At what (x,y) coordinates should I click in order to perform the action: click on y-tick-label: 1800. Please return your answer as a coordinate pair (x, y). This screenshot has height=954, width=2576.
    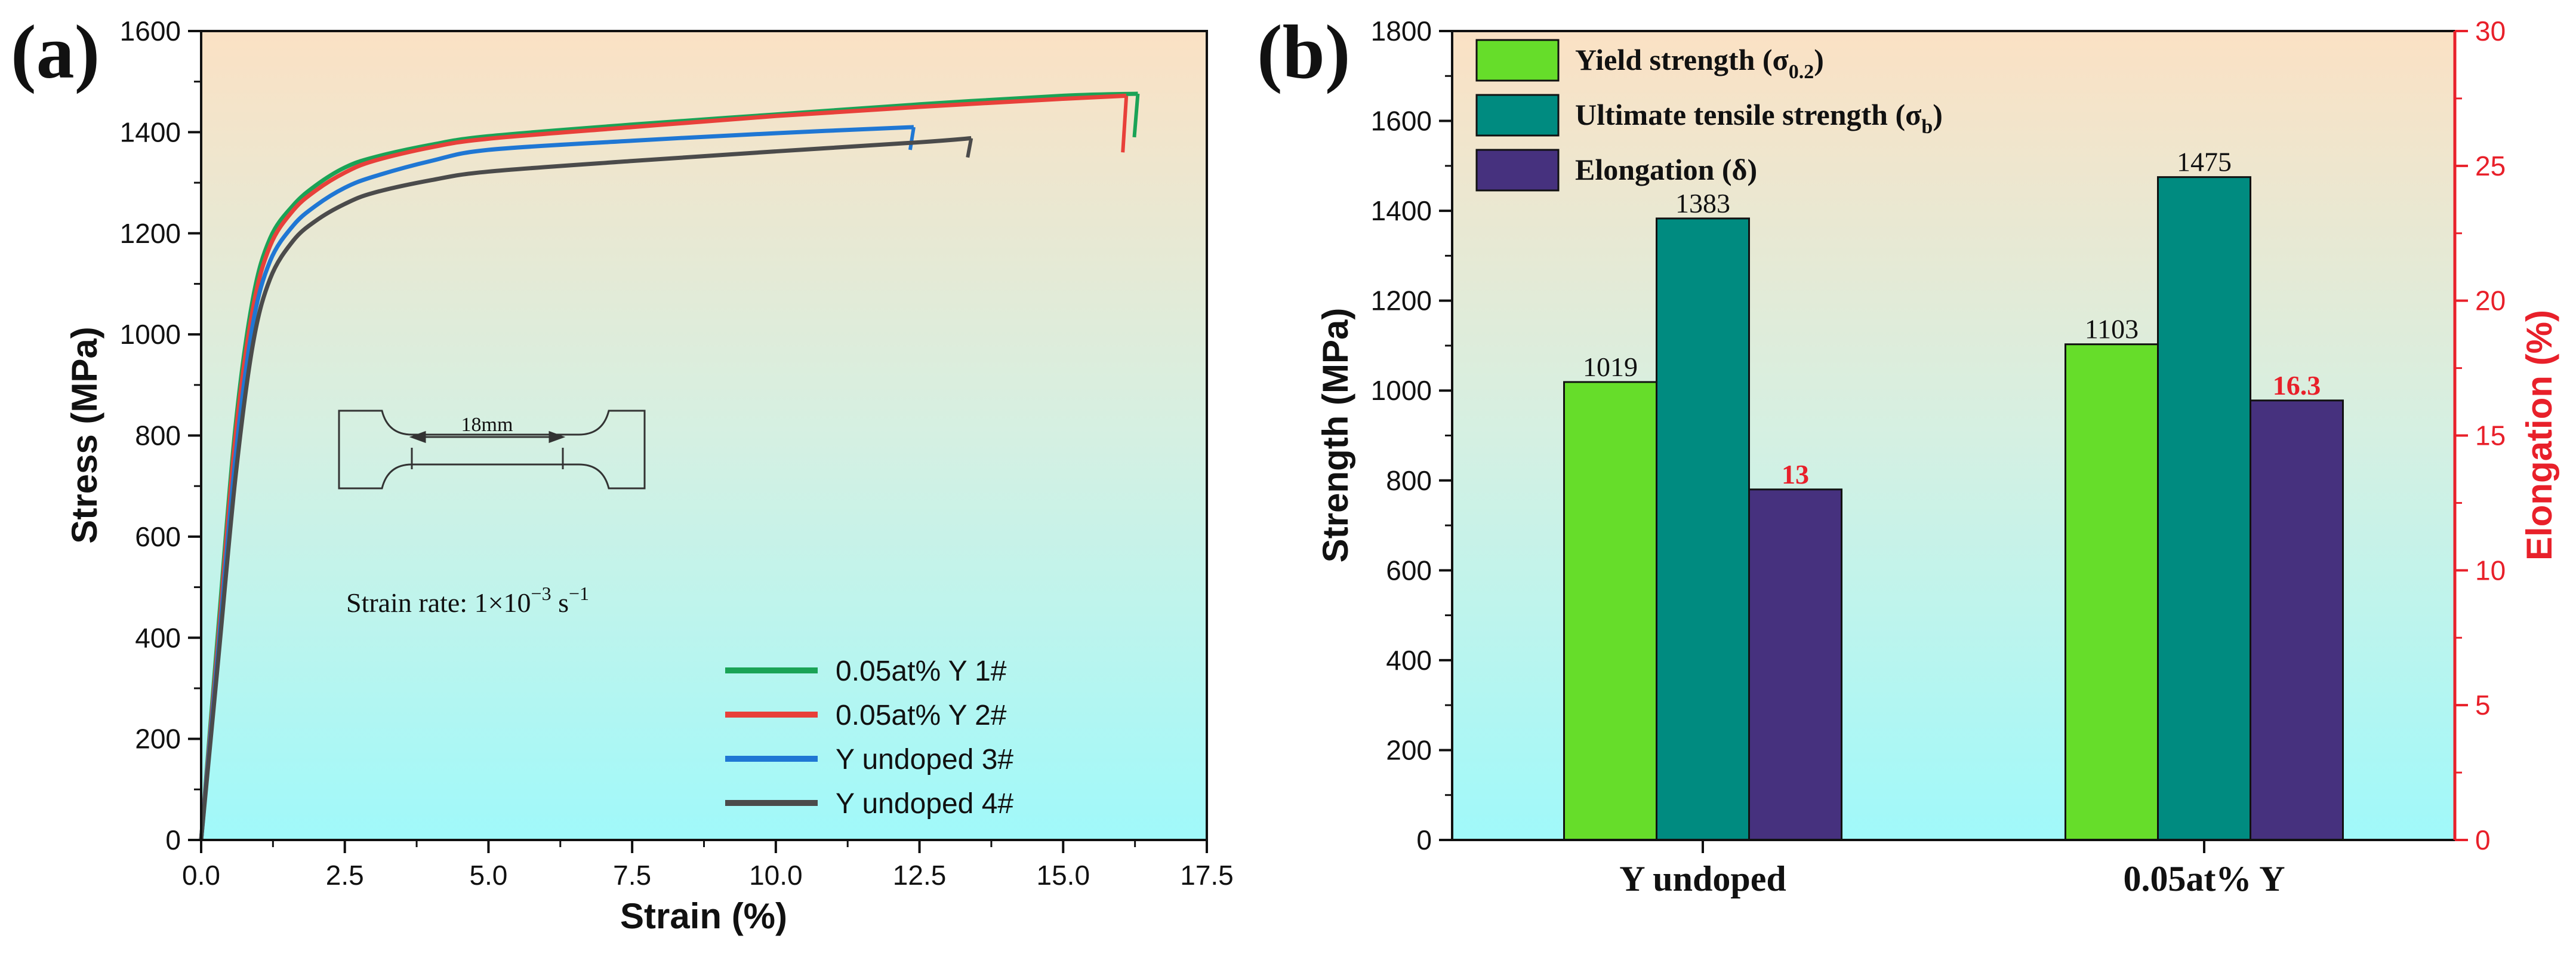
    Looking at the image, I should click on (1401, 31).